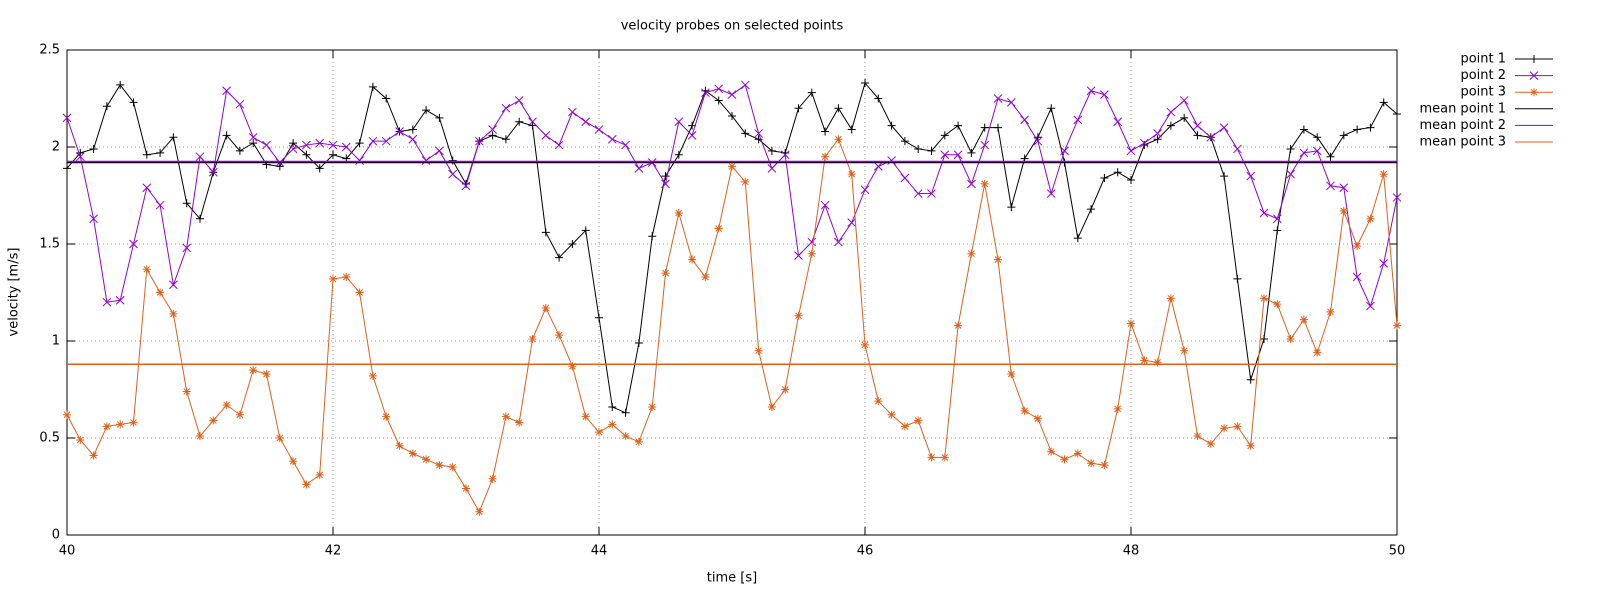 This screenshot has height=604, width=1600. What do you see at coordinates (1397, 551) in the screenshot?
I see `x-tick-label: 50` at bounding box center [1397, 551].